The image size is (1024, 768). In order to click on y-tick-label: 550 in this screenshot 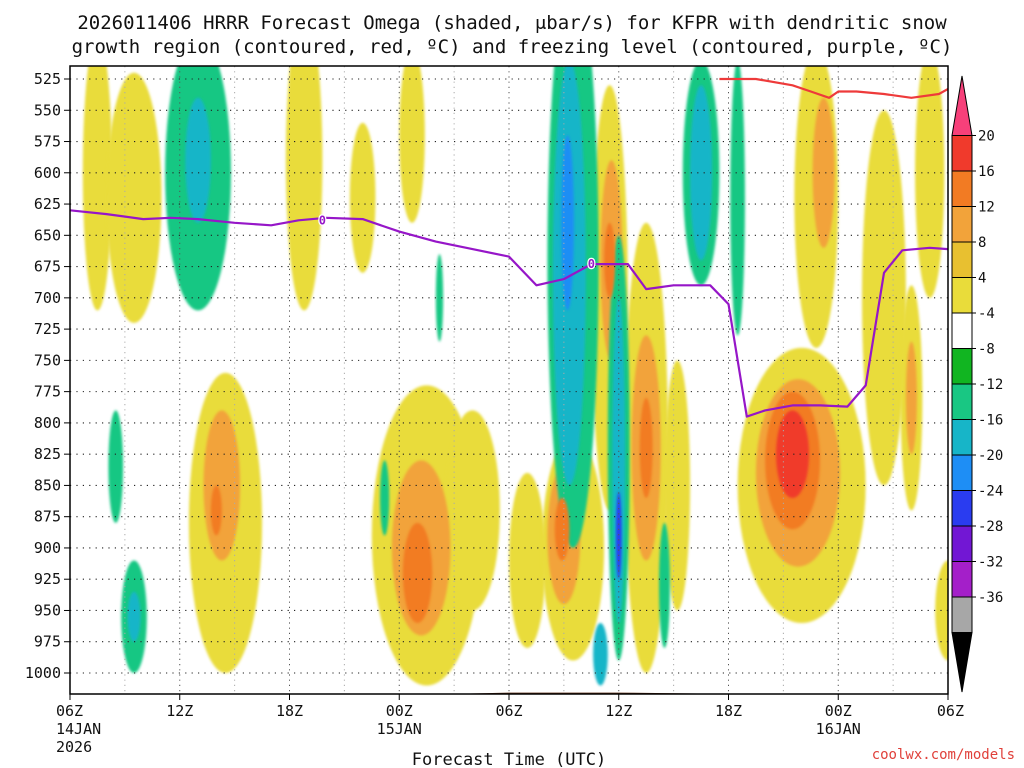, I will do `click(47, 110)`.